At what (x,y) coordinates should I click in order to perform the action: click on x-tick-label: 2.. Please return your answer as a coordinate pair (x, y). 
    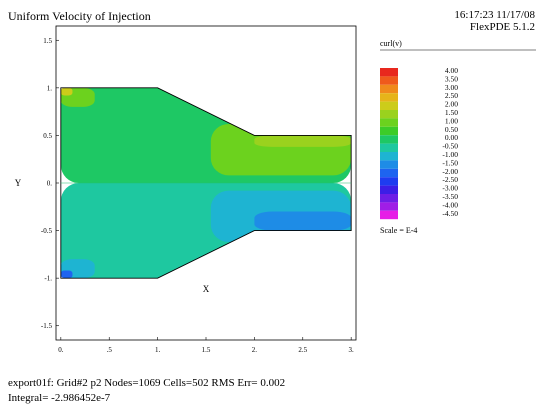
    Looking at the image, I should click on (255, 350).